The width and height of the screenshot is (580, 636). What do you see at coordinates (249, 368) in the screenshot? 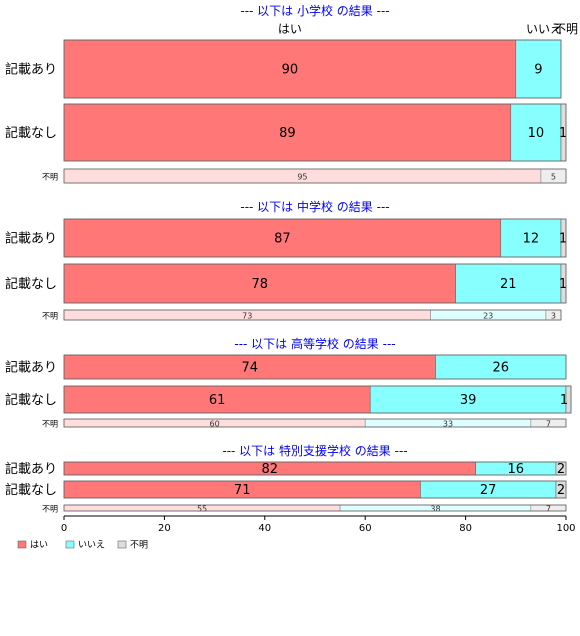
I see `data-label: 74` at bounding box center [249, 368].